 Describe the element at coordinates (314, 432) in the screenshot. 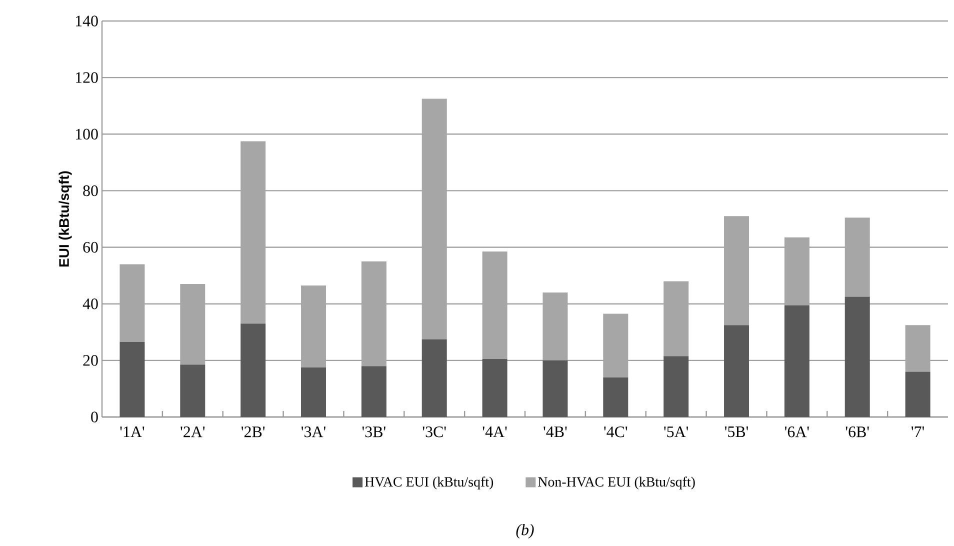

I see `x-tick-label: '3A'` at that location.